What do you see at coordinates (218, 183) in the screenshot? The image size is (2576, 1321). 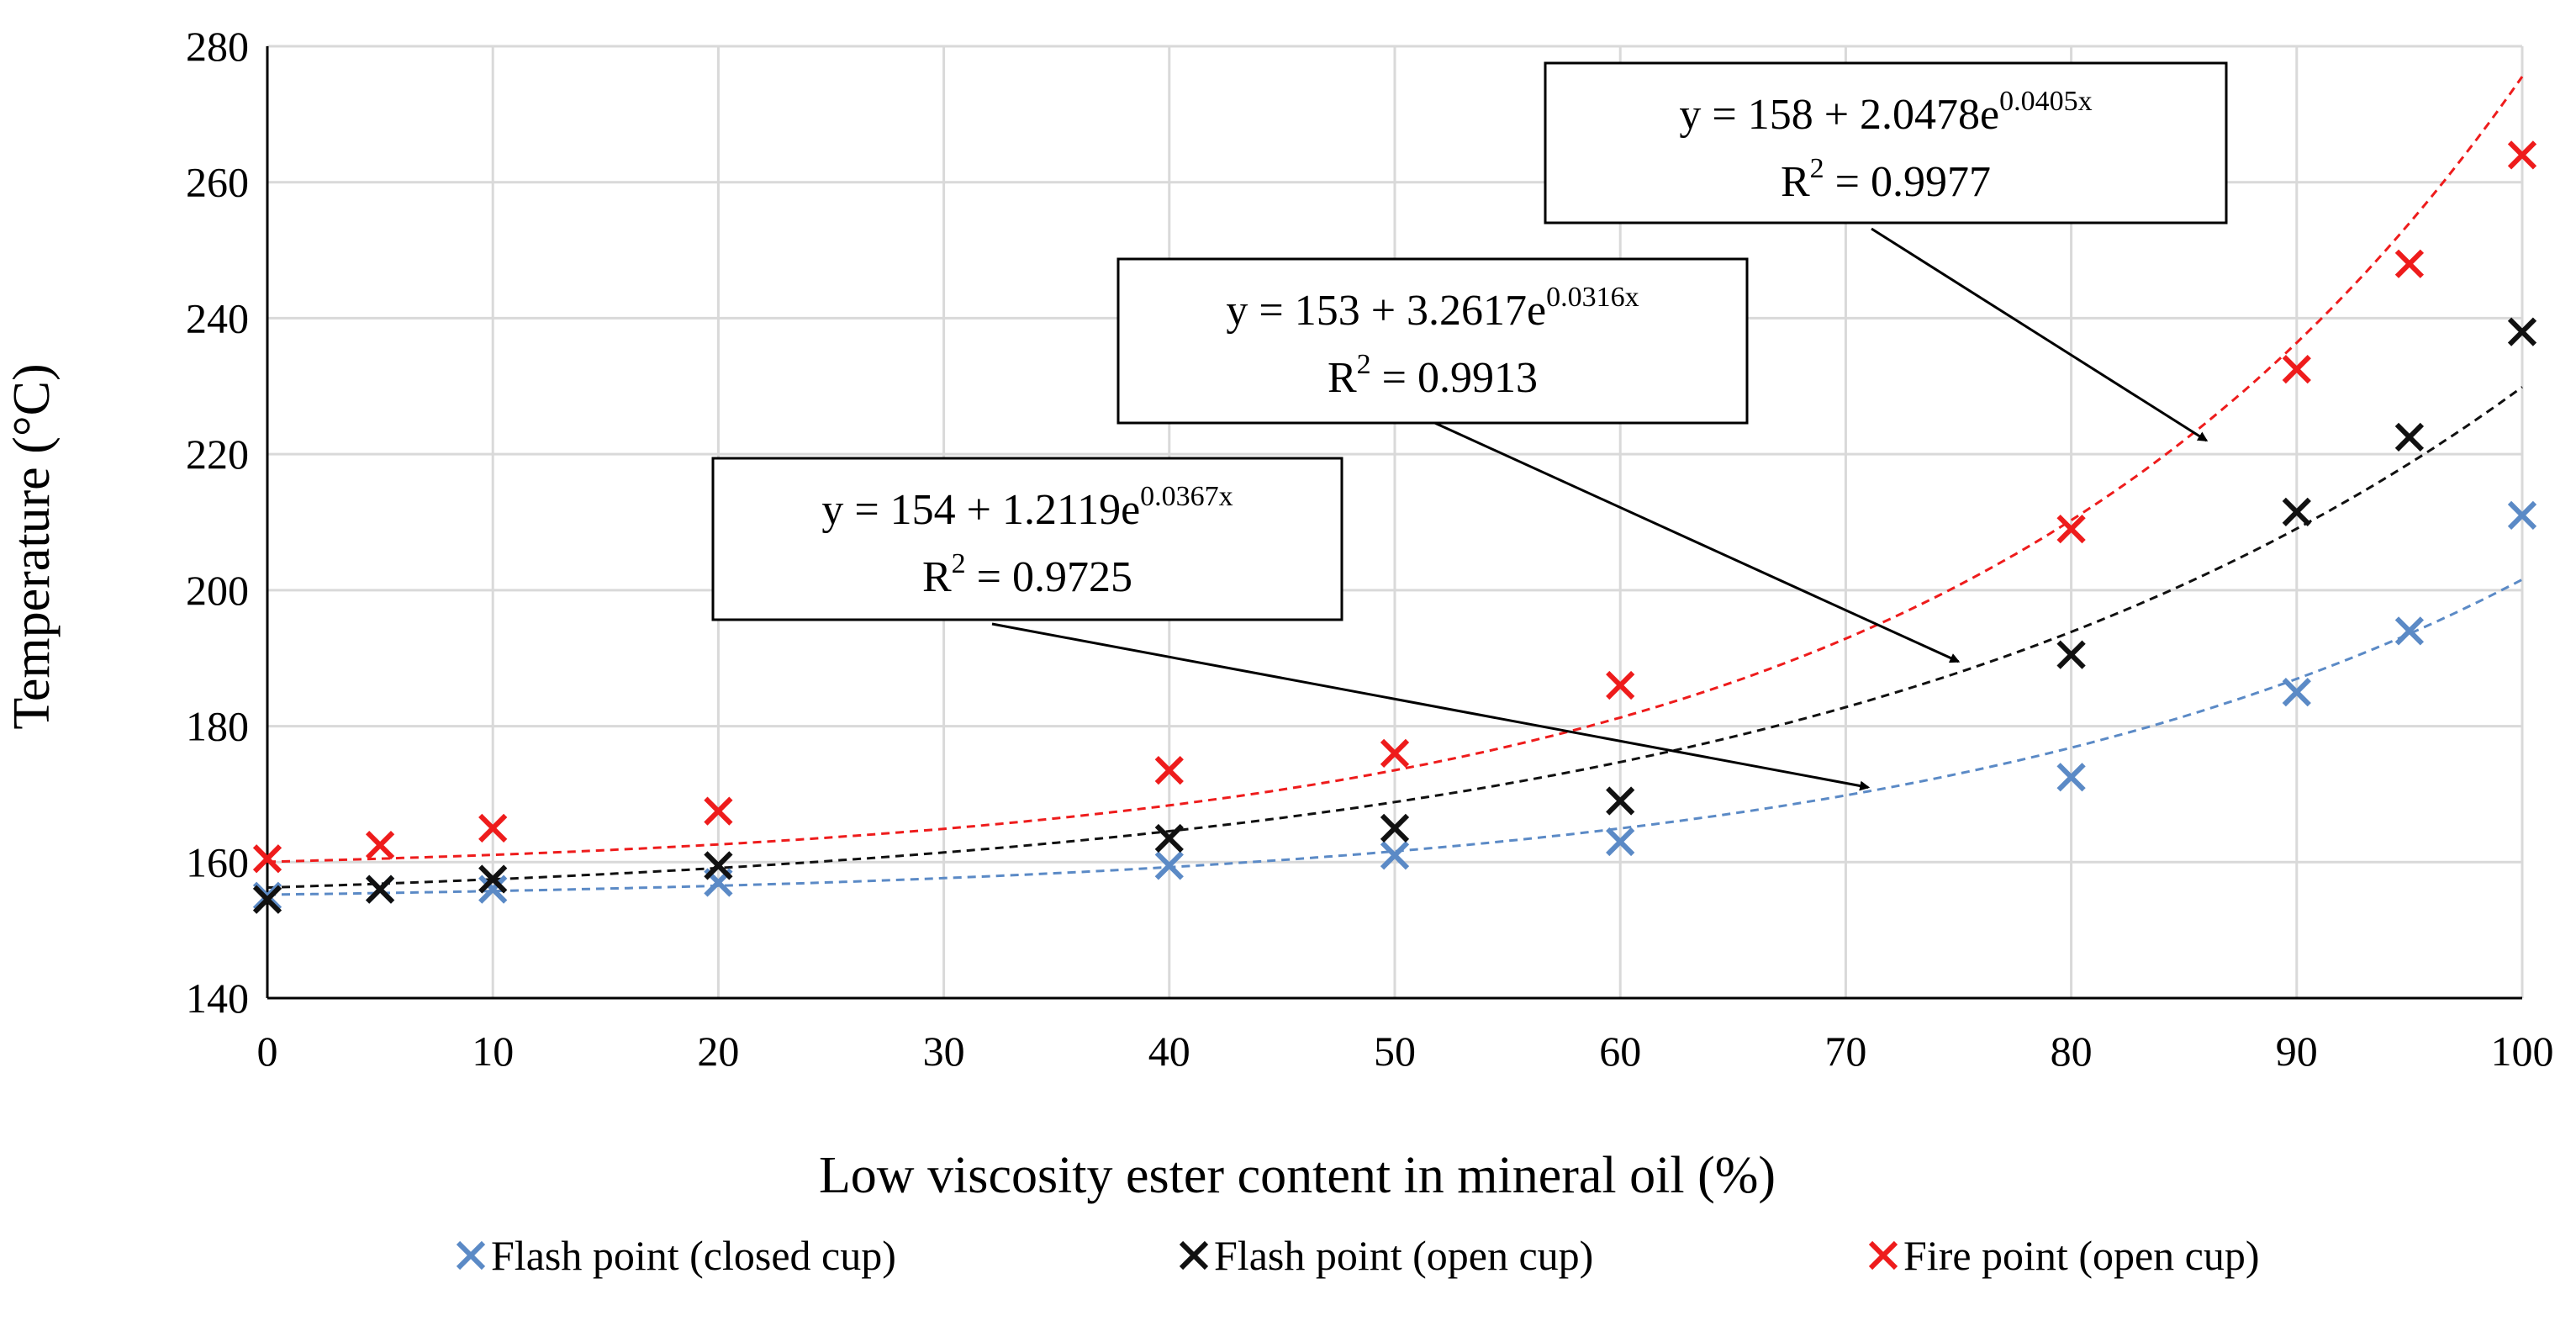 I see `y-tick-label: 260` at bounding box center [218, 183].